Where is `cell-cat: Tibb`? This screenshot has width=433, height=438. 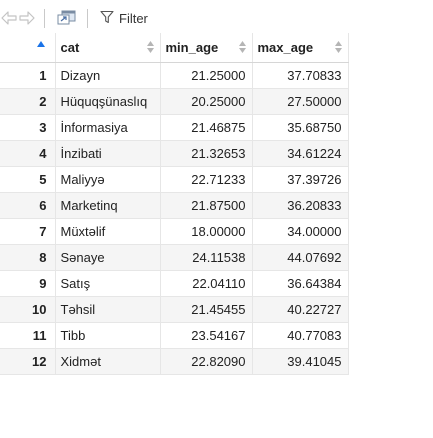
cell-cat: Tibb is located at coordinates (108, 335).